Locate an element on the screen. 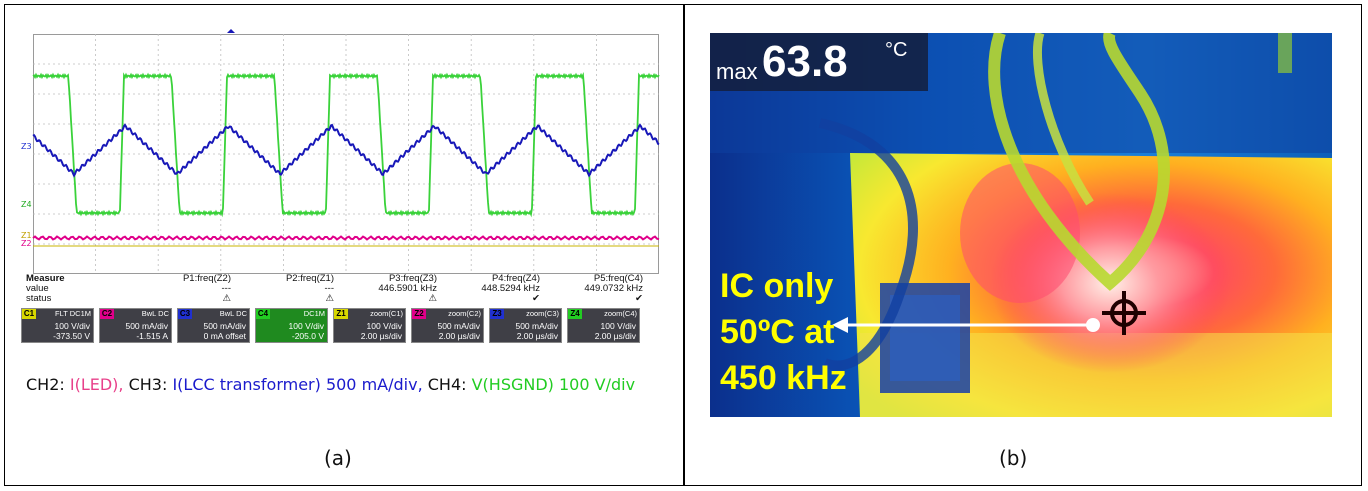 This screenshot has width=1368, height=491. channel-tag: C4 is located at coordinates (263, 314).